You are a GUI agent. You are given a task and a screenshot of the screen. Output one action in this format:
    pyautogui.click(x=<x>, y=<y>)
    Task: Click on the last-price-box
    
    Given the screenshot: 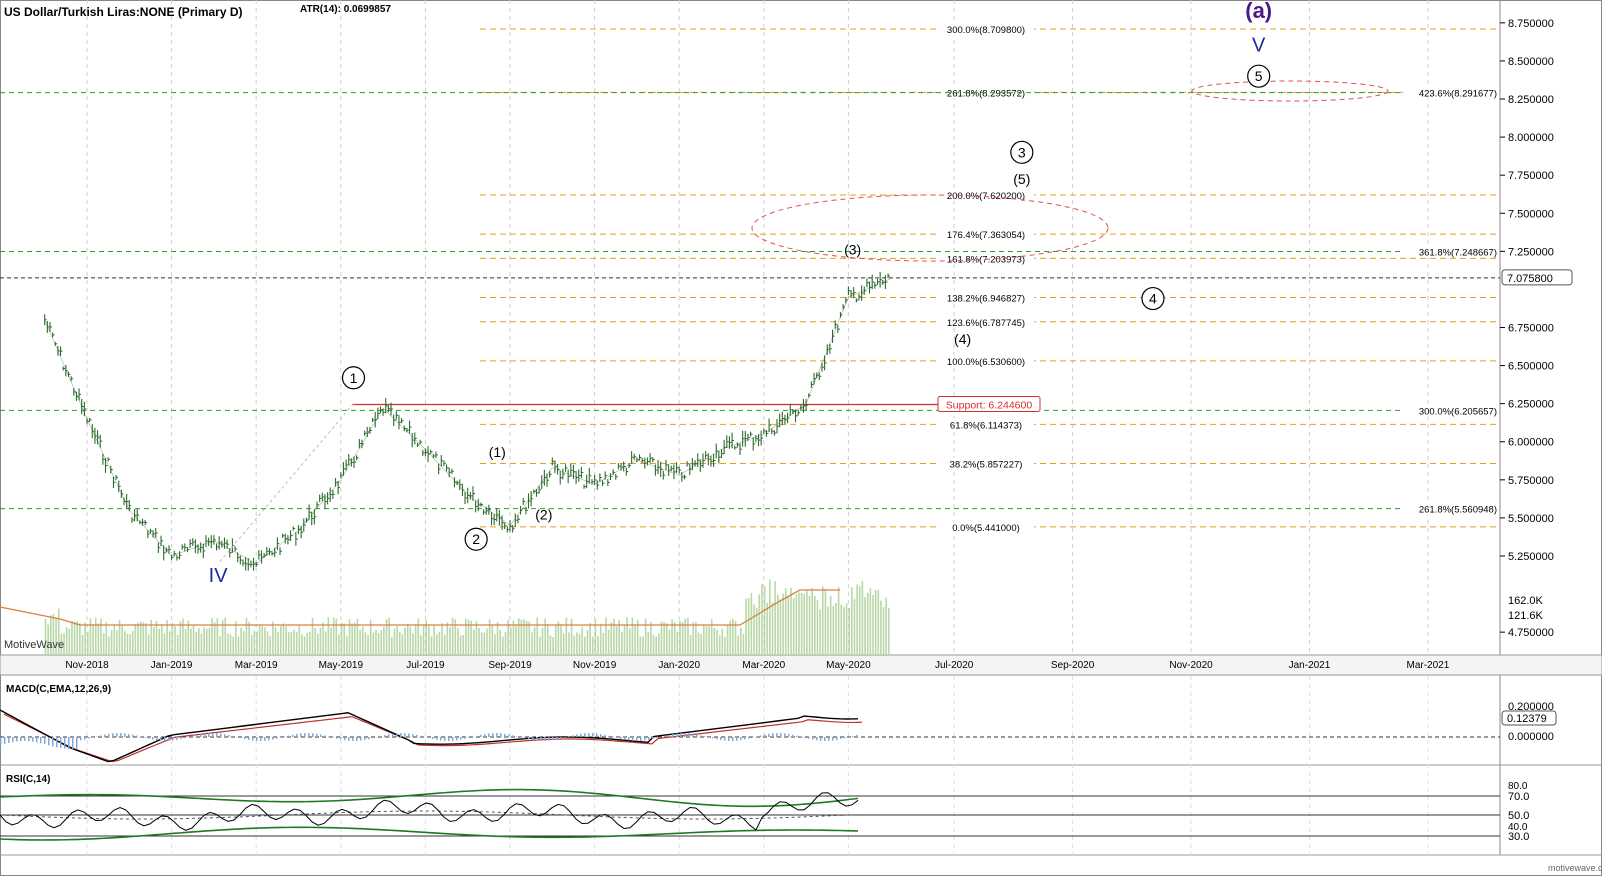 What is the action you would take?
    pyautogui.click(x=1537, y=277)
    